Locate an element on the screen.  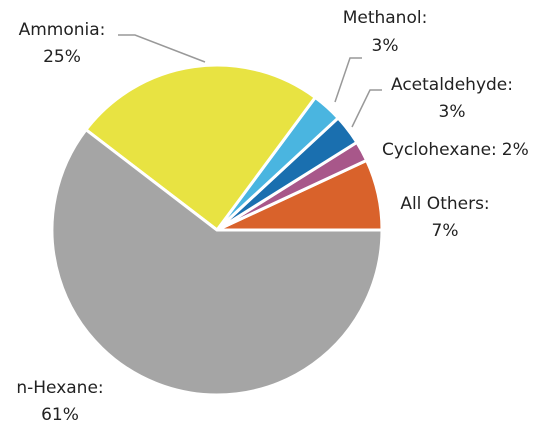
category-label: All Others: is located at coordinates (444, 204).